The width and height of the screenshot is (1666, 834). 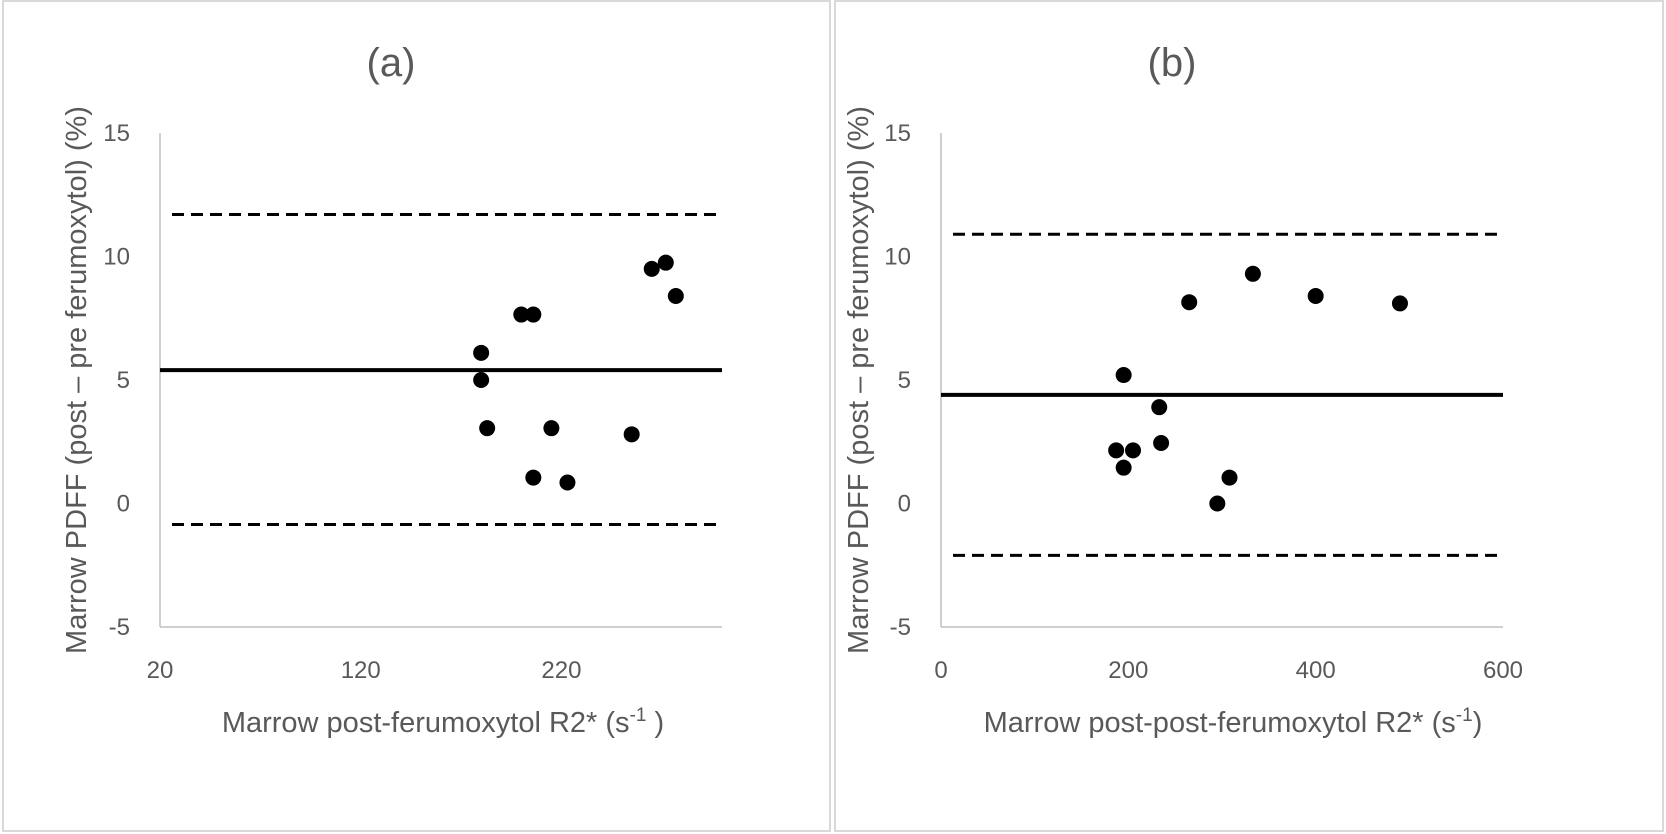 I want to click on x-axis-title: Marrow post-ferumoxytol R2* (s-1 ), so click(x=443, y=722).